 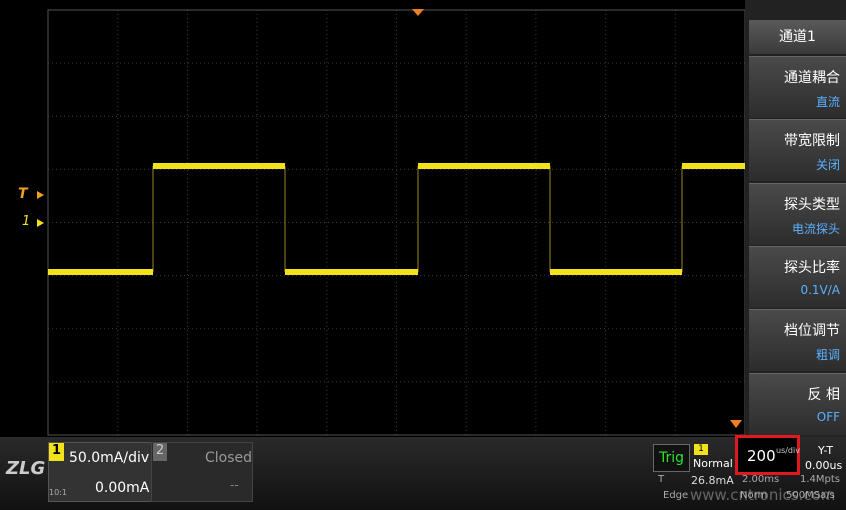 What do you see at coordinates (797, 37) in the screenshot?
I see `menu-title: 通道1` at bounding box center [797, 37].